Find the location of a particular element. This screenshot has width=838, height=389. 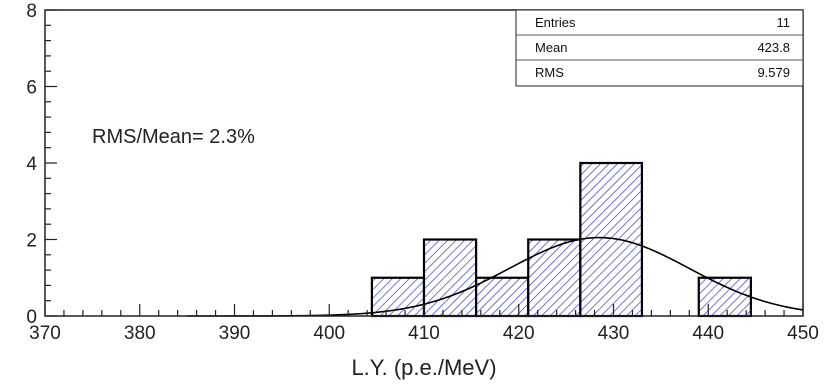

x-tick-label: 400 is located at coordinates (329, 333).